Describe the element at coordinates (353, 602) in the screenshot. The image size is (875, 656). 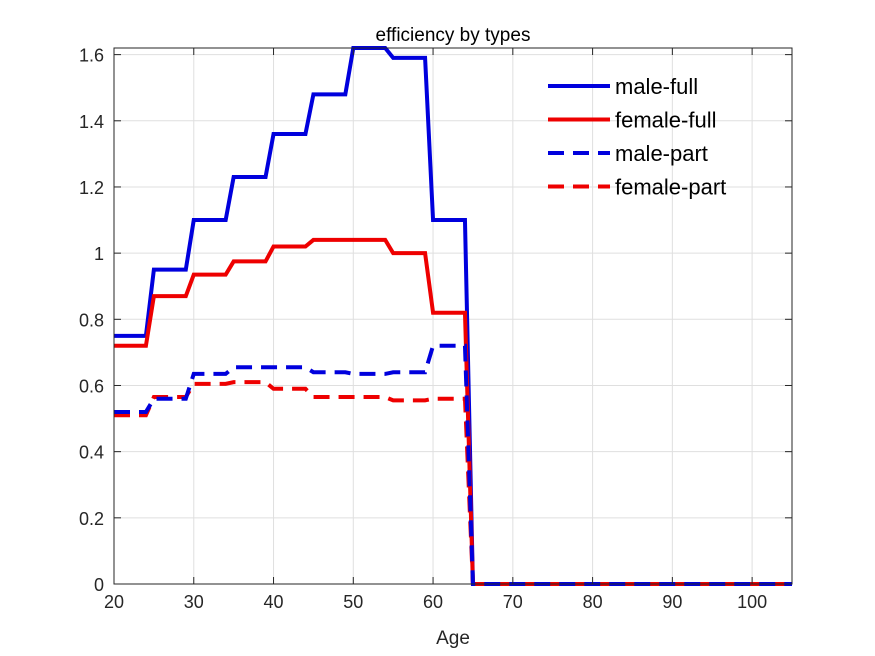
I see `x-tick-label: 50` at that location.